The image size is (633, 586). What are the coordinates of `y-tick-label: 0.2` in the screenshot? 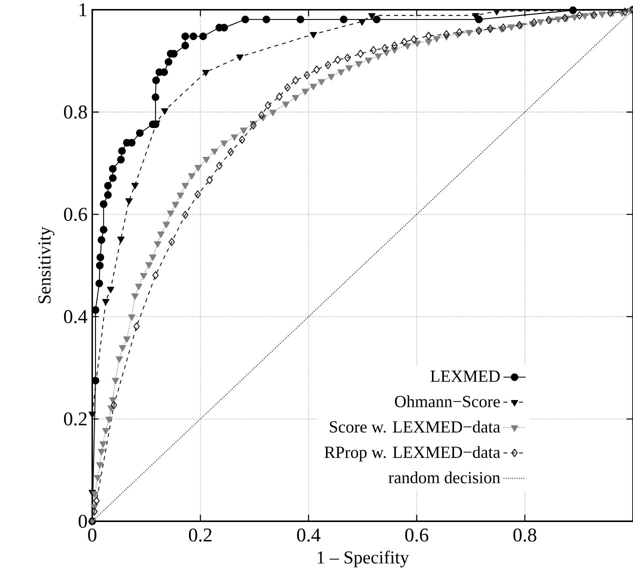 It's located at (75, 419).